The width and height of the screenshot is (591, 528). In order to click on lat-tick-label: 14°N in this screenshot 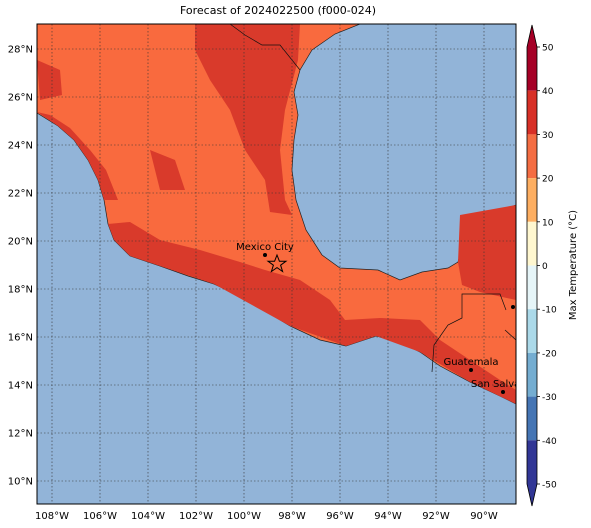, I will do `click(20, 386)`.